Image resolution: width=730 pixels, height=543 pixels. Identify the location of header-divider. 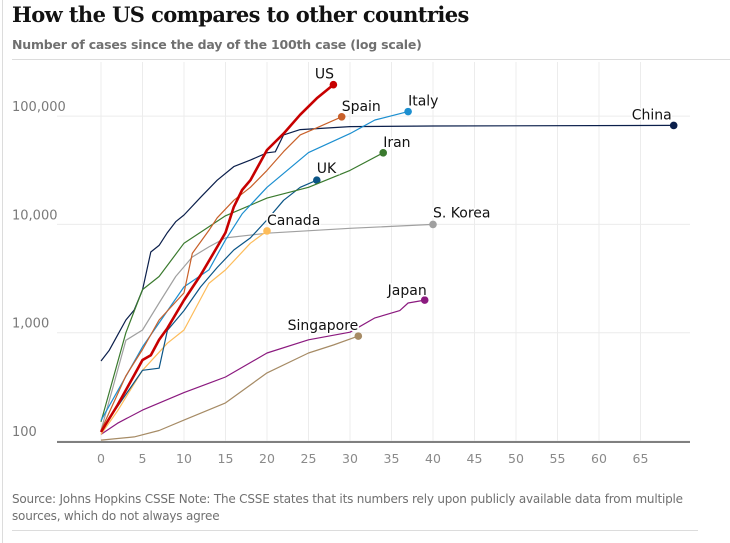
(371, 59).